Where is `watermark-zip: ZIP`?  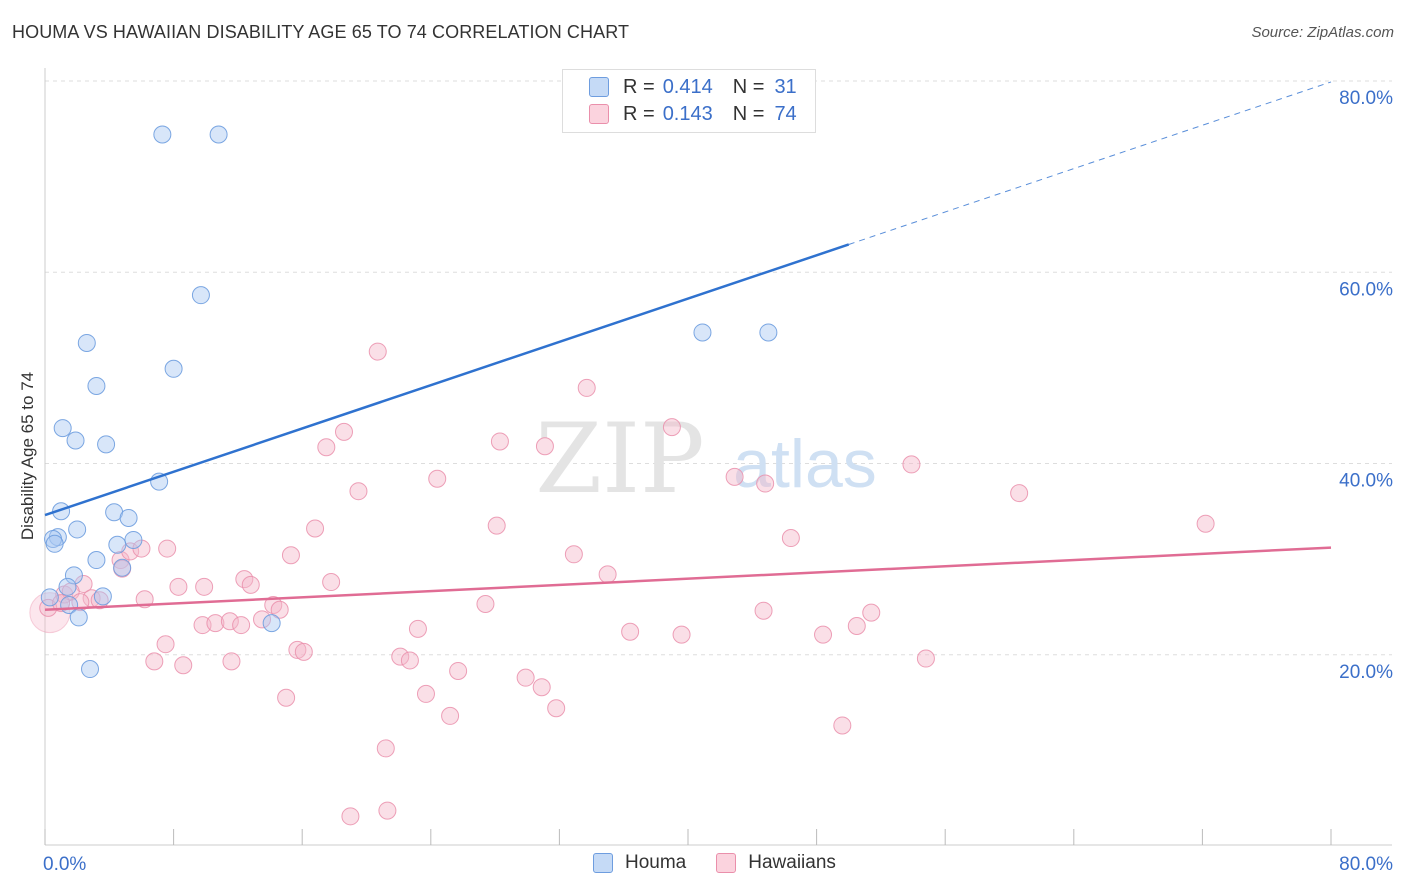
watermark-zip: ZIP is located at coordinates (619, 459).